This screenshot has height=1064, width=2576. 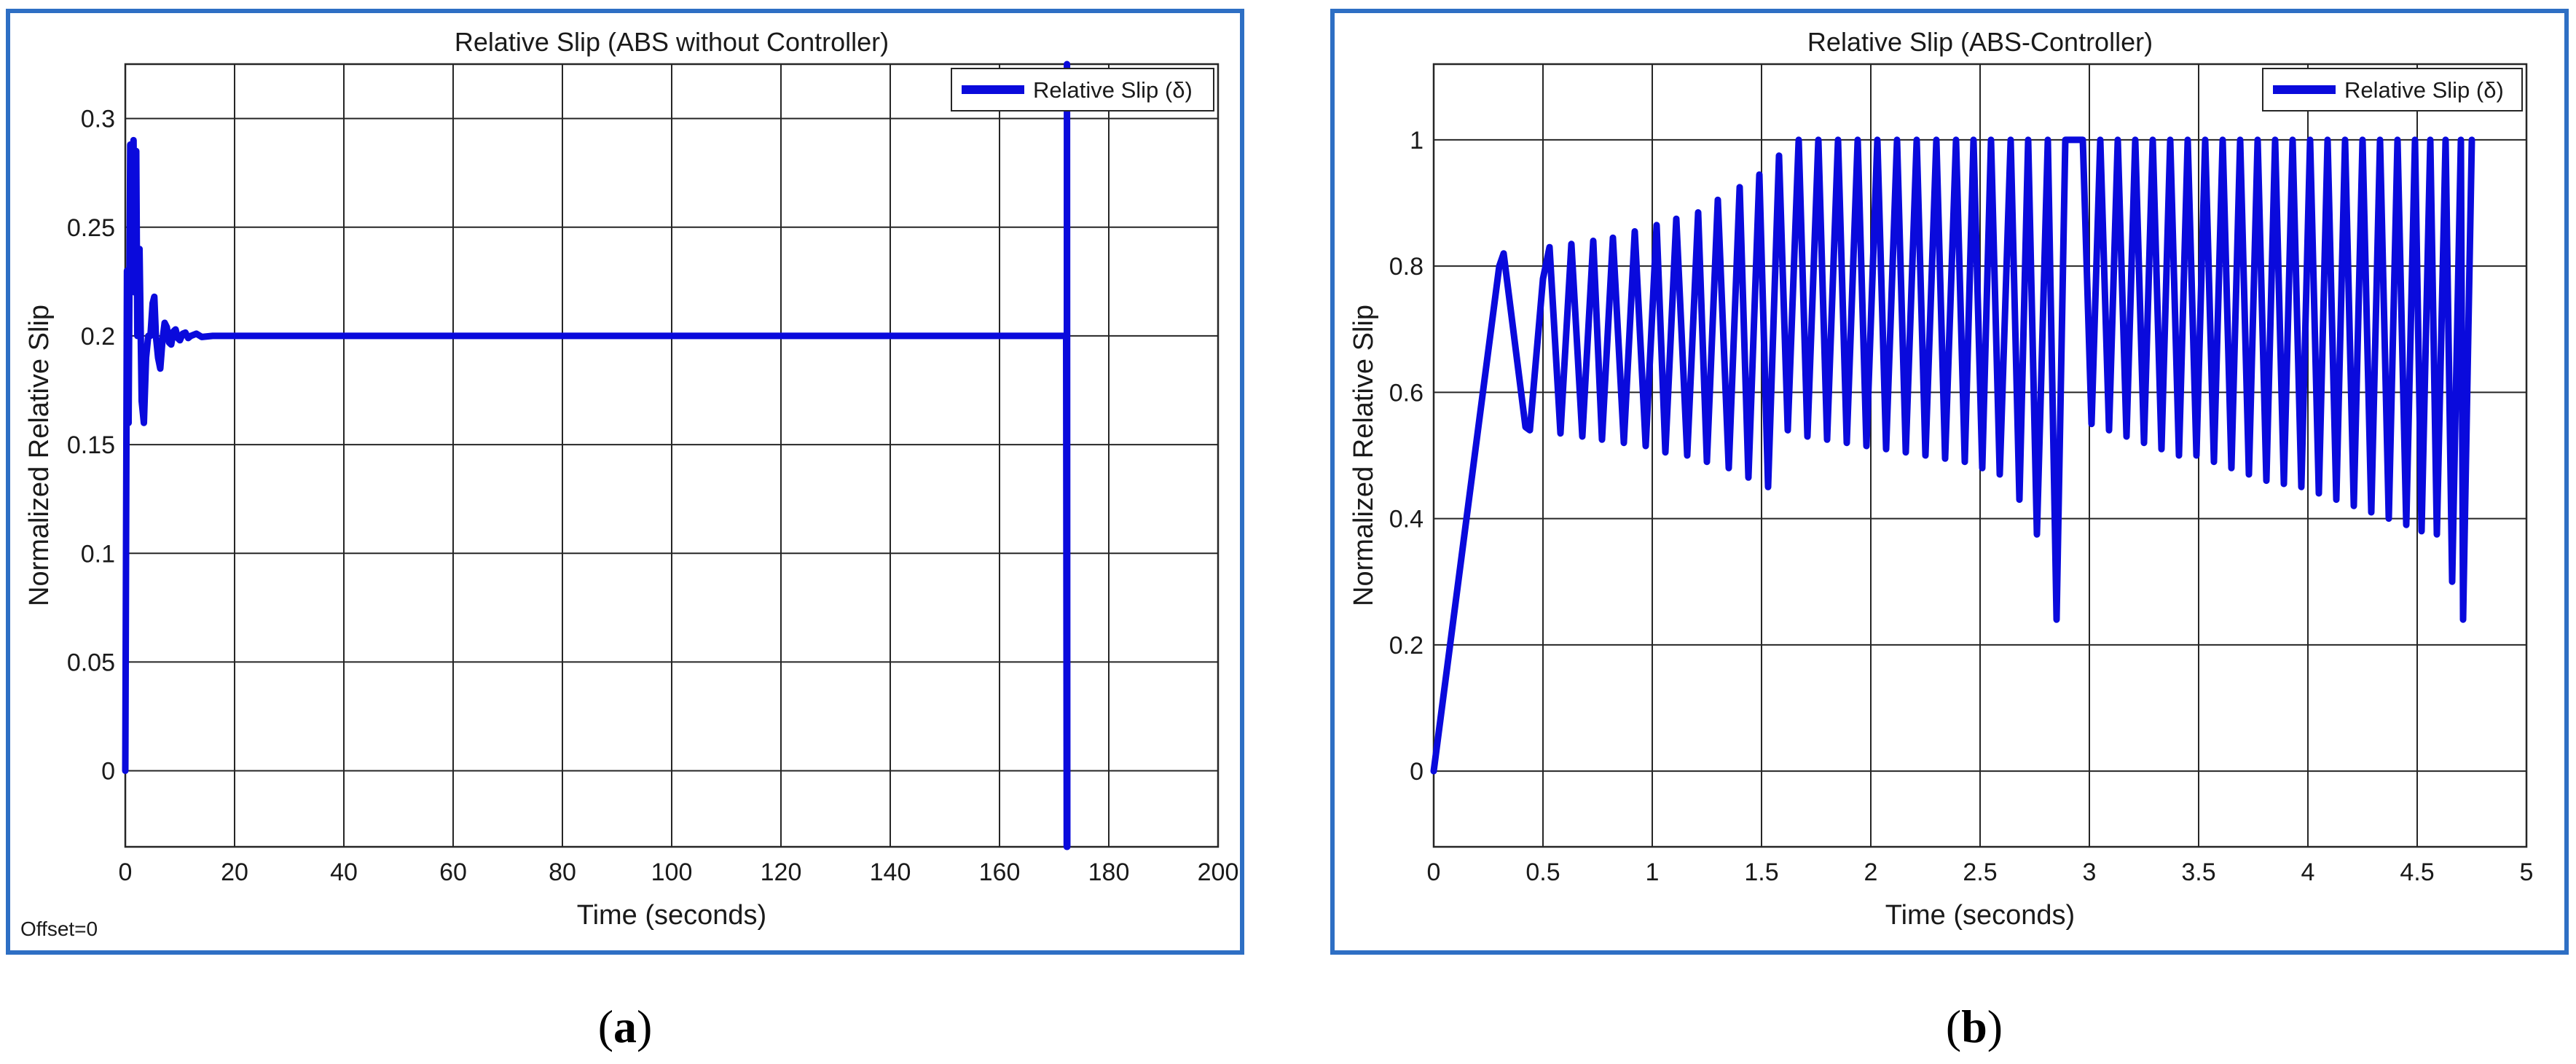 I want to click on x-tick-label: 2, so click(x=1871, y=872).